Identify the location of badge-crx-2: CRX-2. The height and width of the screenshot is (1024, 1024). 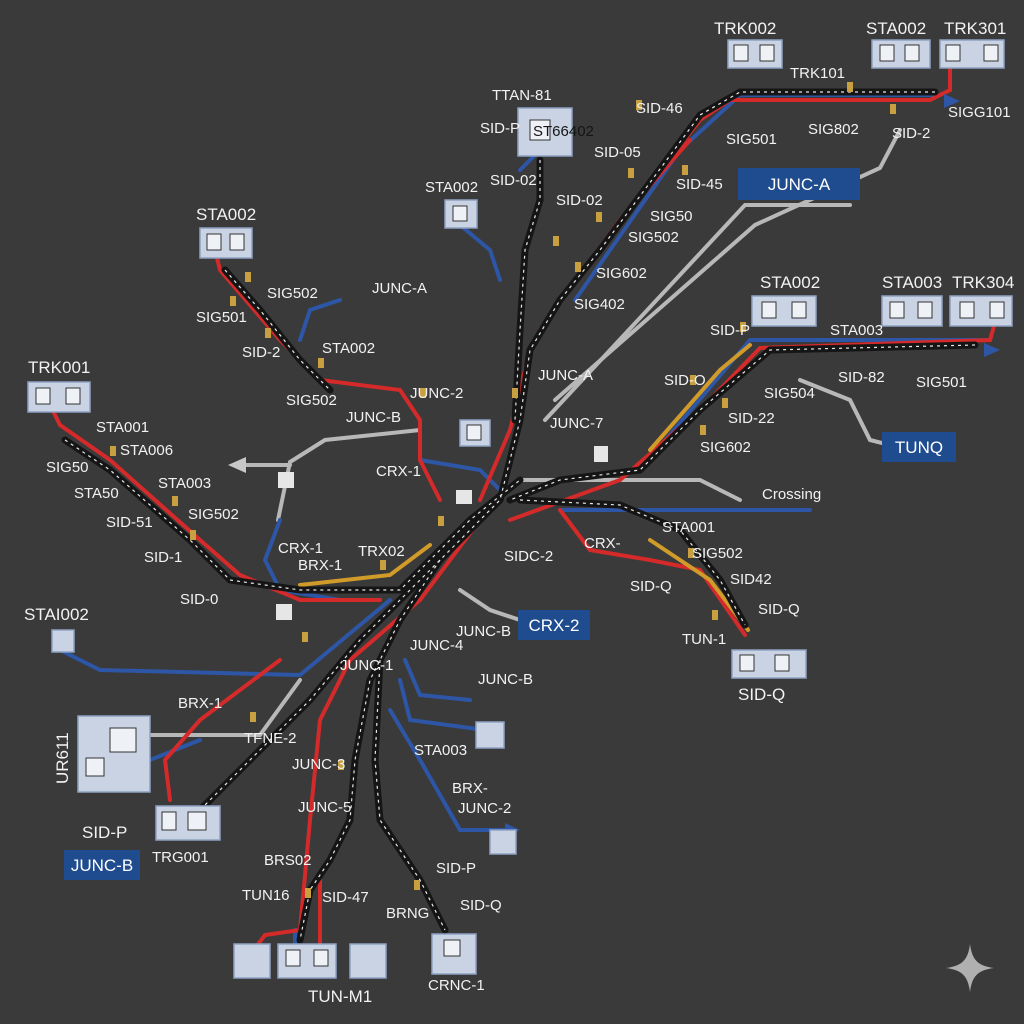
(554, 625).